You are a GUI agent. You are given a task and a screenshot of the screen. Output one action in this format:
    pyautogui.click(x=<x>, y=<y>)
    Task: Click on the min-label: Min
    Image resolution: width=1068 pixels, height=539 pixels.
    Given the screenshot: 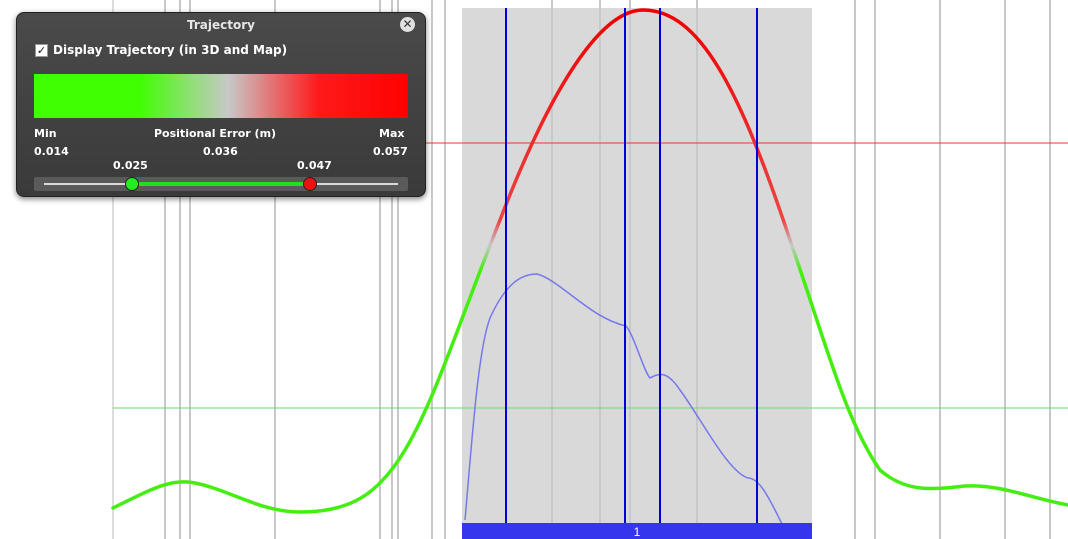 What is the action you would take?
    pyautogui.click(x=45, y=133)
    